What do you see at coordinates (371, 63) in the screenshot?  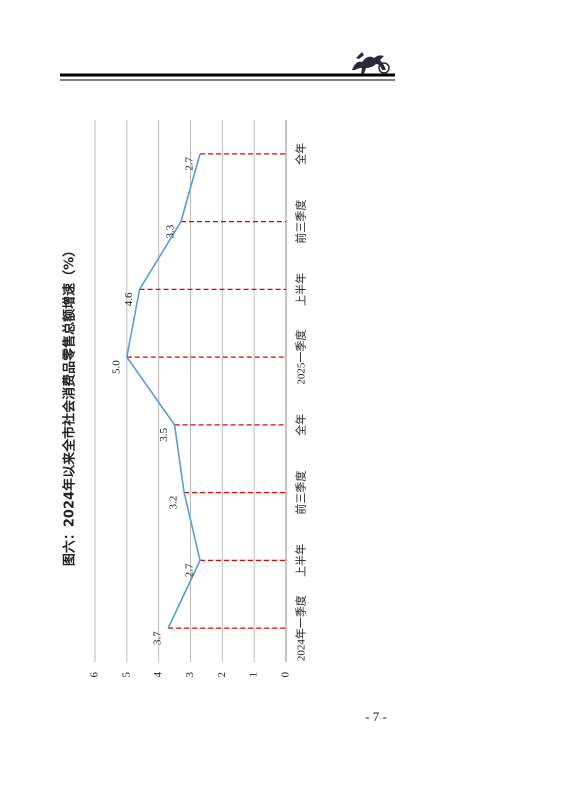 I see `logo` at bounding box center [371, 63].